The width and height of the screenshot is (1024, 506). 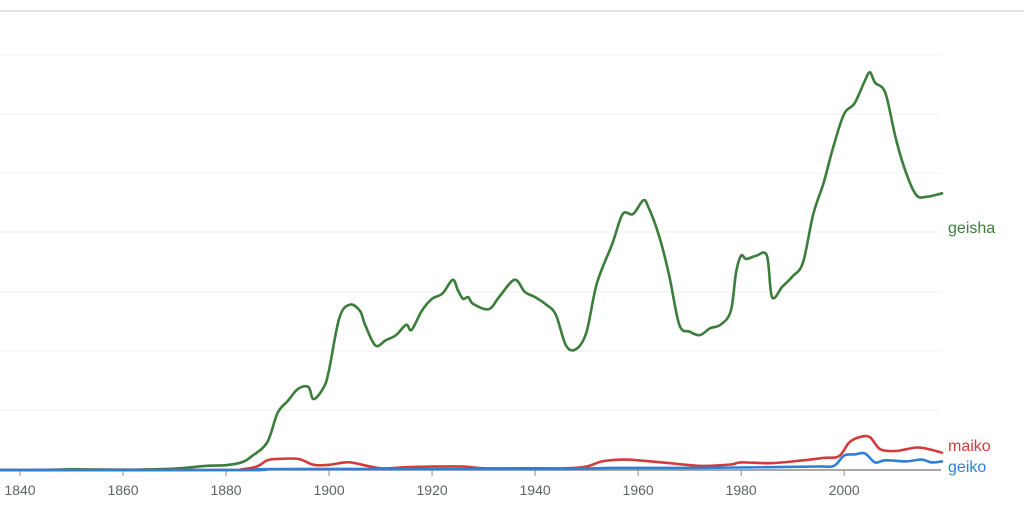 I want to click on x-tick-label: 1840, so click(x=19, y=490).